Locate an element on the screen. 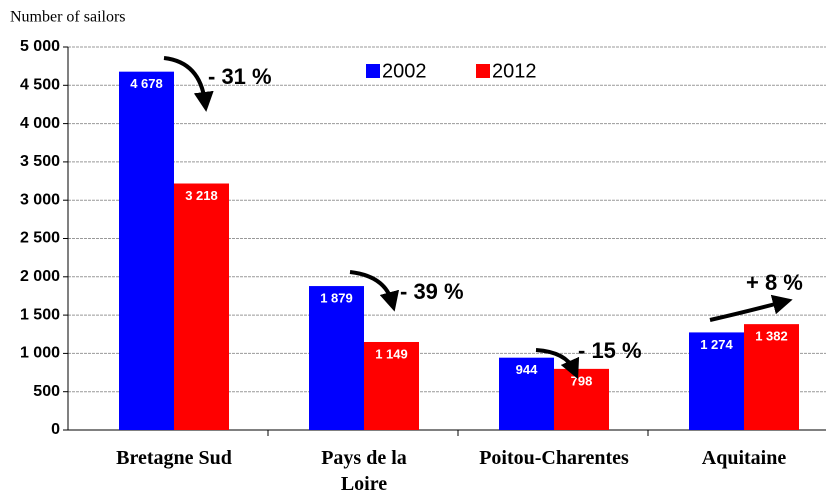 The height and width of the screenshot is (498, 828). legend-label: 2002 is located at coordinates (404, 71).